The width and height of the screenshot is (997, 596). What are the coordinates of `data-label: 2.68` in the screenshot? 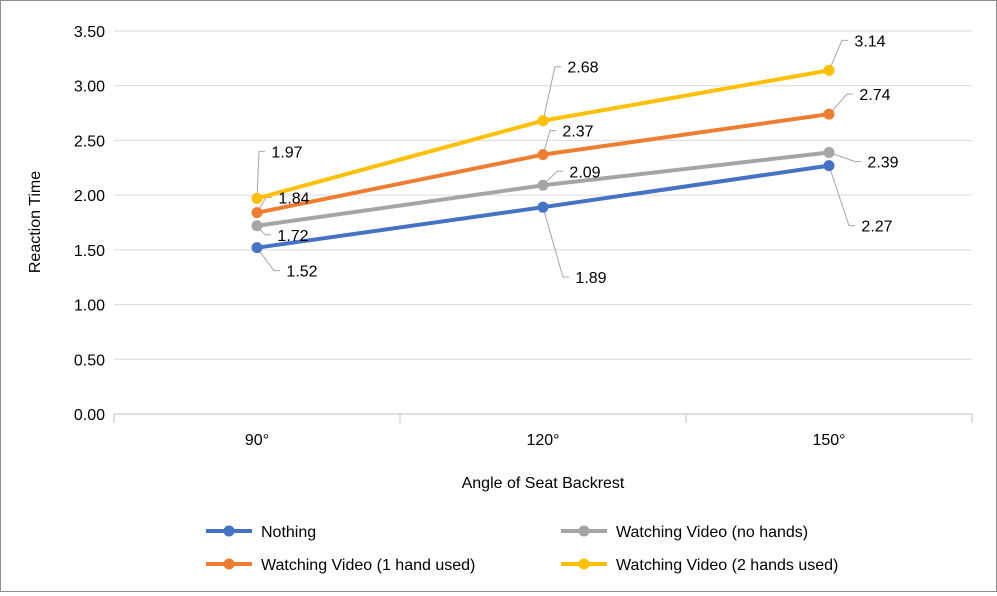 It's located at (582, 68).